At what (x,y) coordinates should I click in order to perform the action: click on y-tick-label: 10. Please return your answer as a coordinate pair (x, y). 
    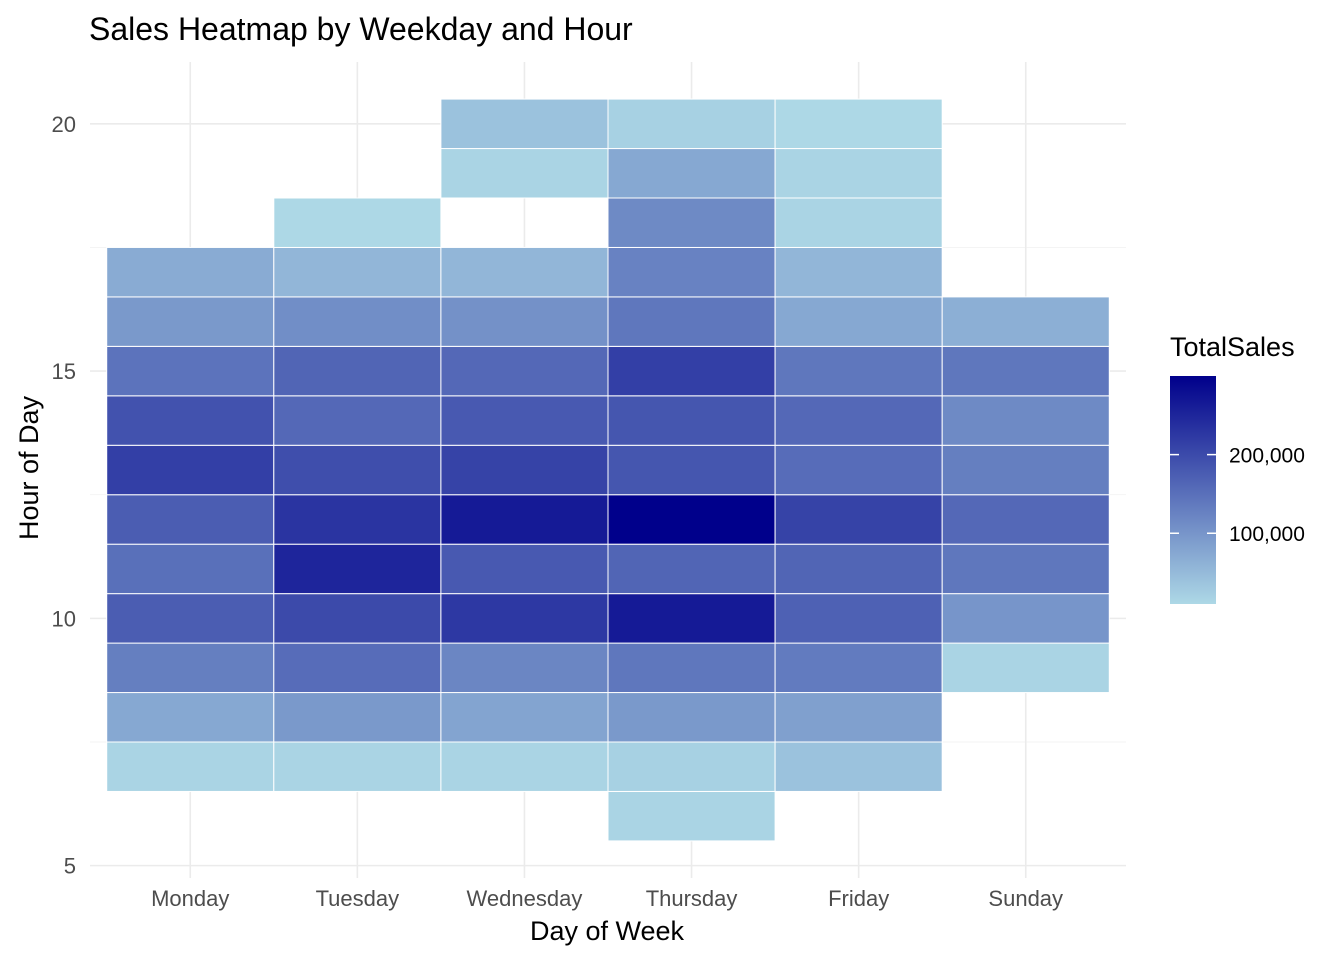
    Looking at the image, I should click on (64, 618).